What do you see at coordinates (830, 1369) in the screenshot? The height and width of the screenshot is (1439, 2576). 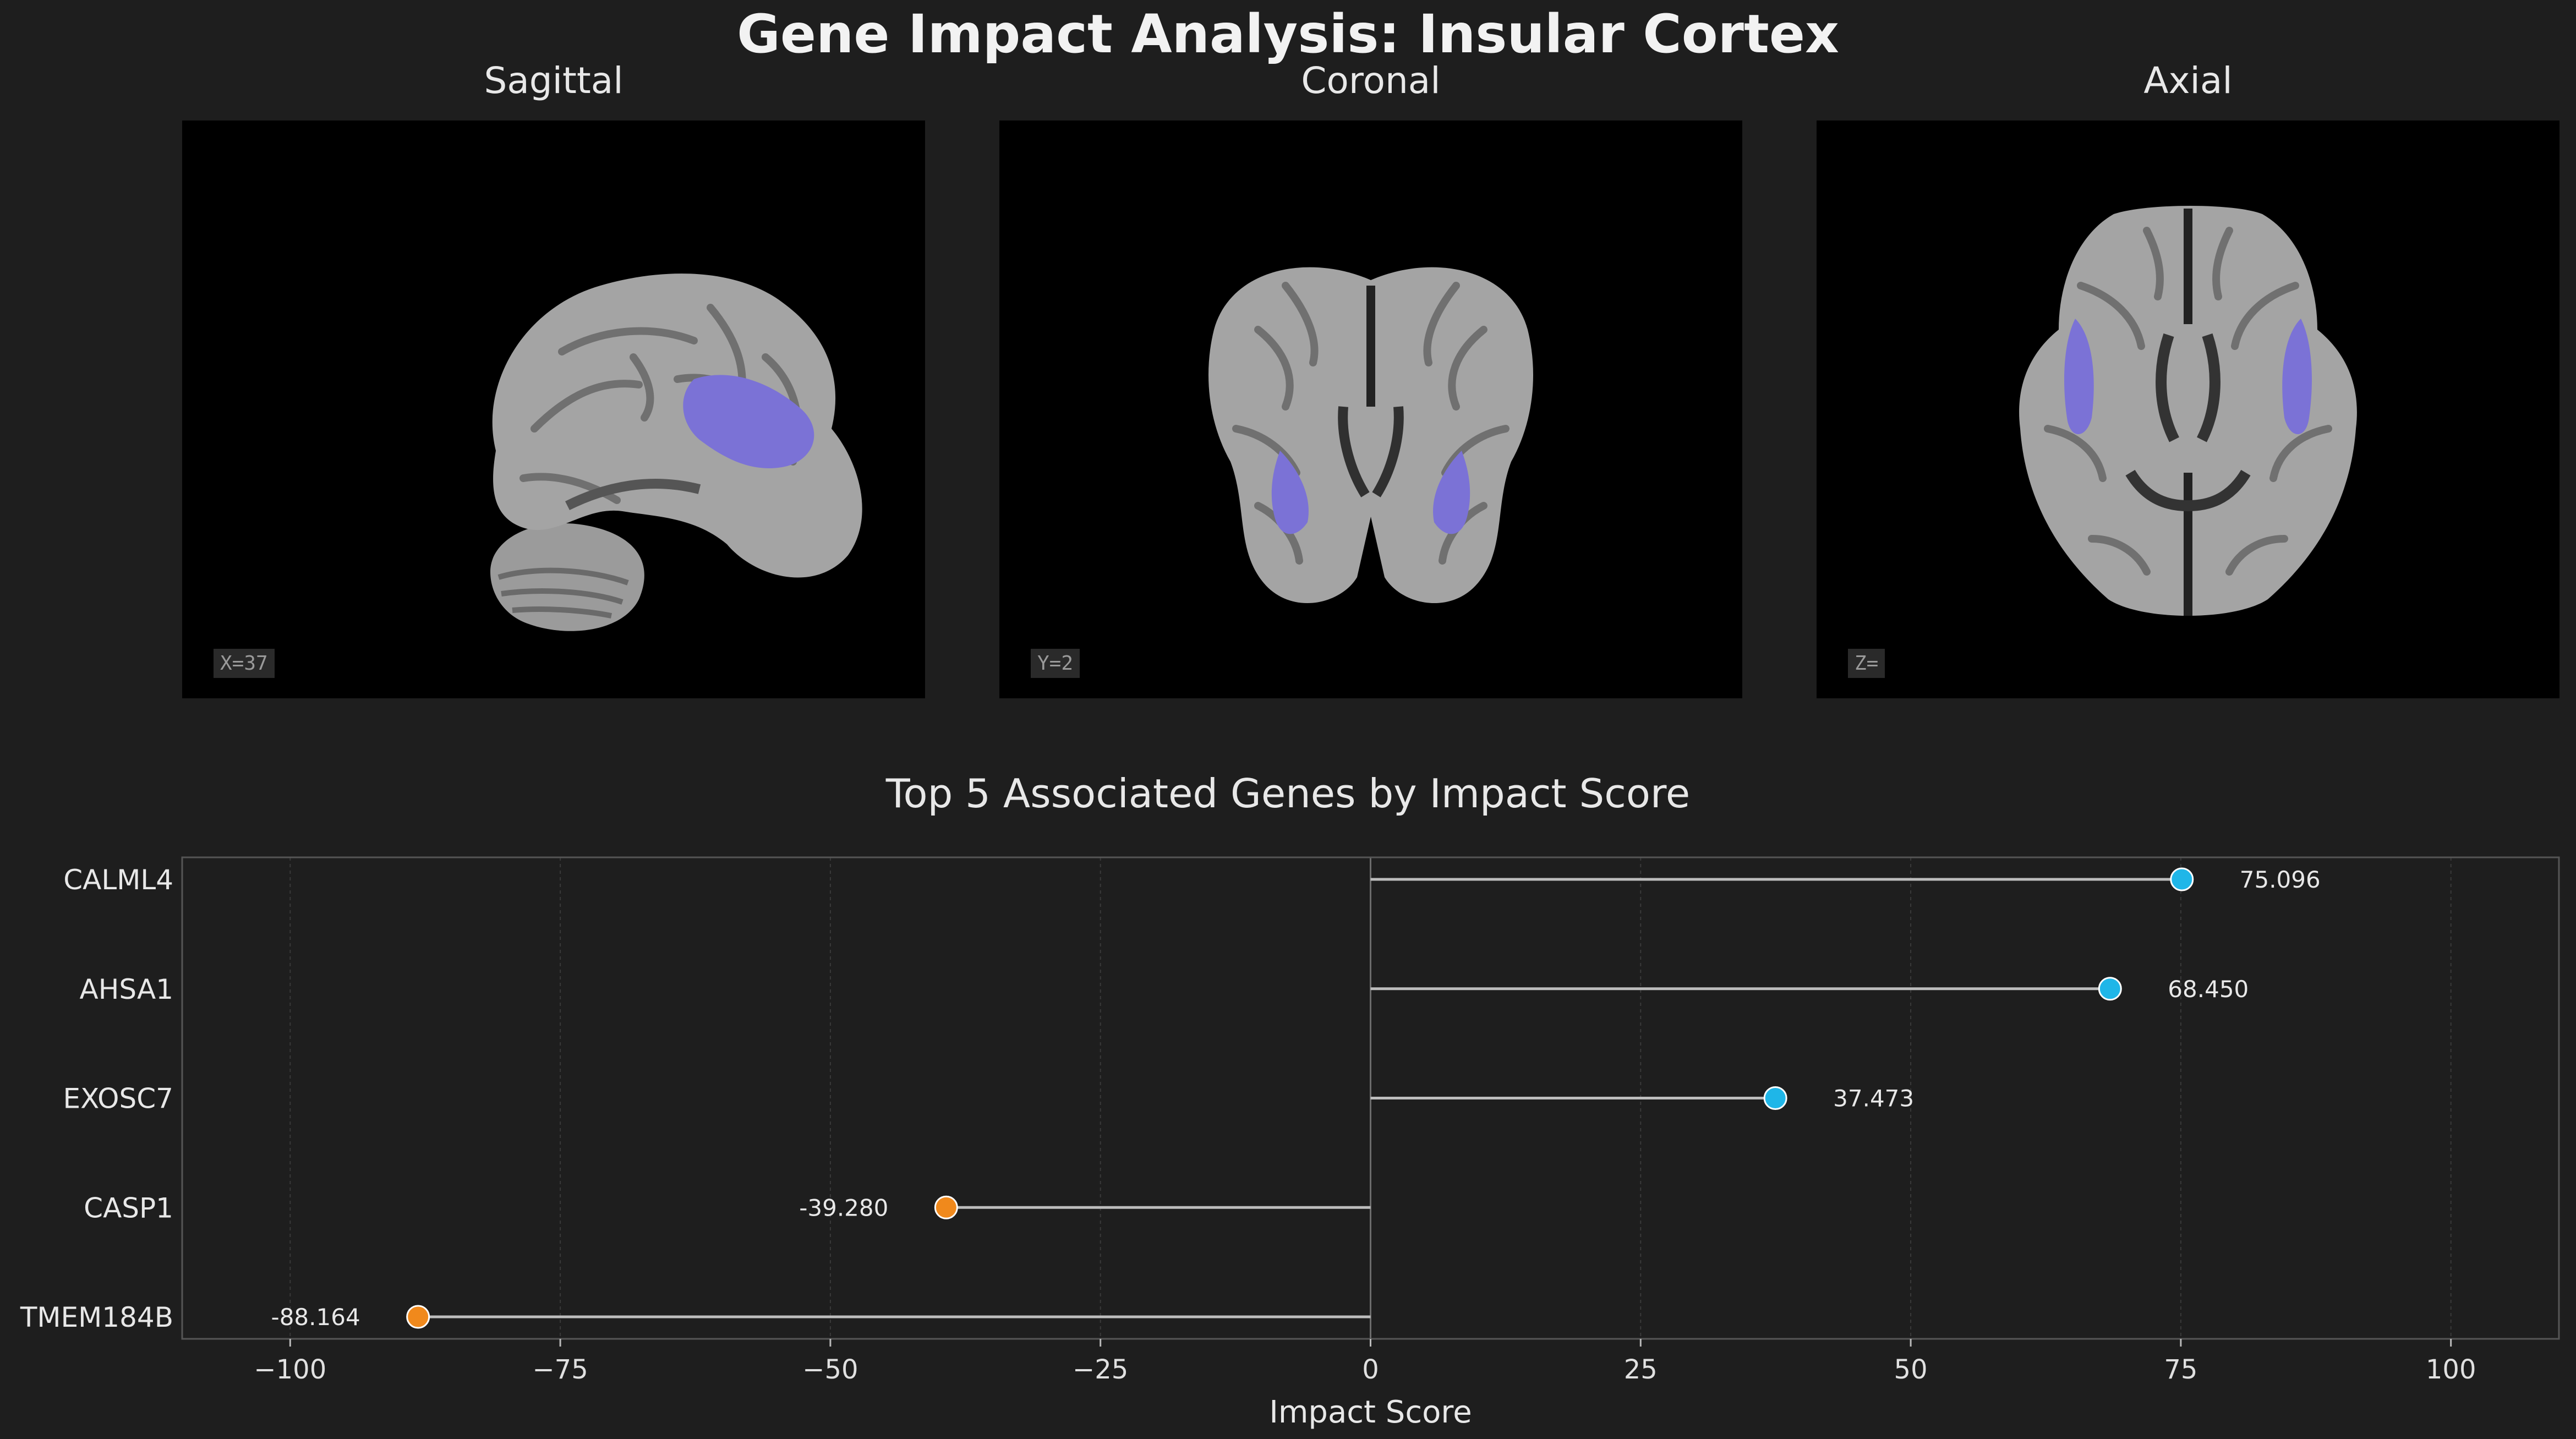 I see `x-tick-label: −50` at bounding box center [830, 1369].